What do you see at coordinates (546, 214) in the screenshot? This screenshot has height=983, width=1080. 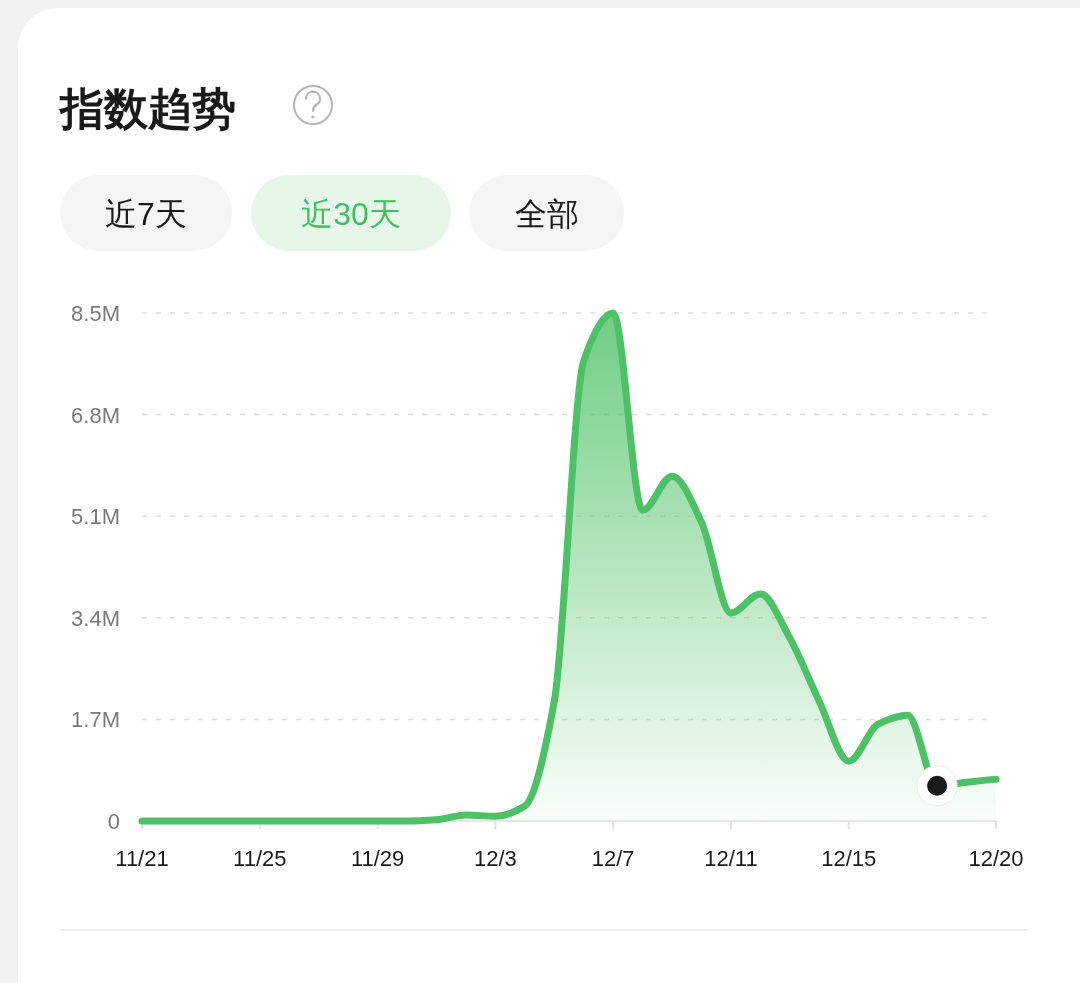 I see `text: 全部` at bounding box center [546, 214].